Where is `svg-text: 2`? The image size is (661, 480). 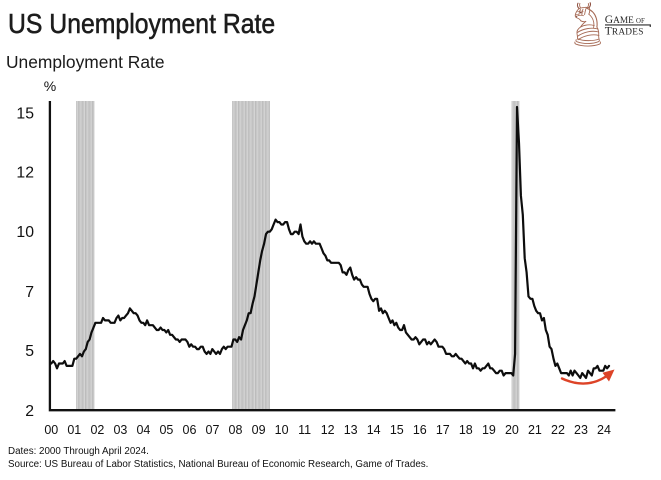 svg-text: 2 is located at coordinates (29, 411).